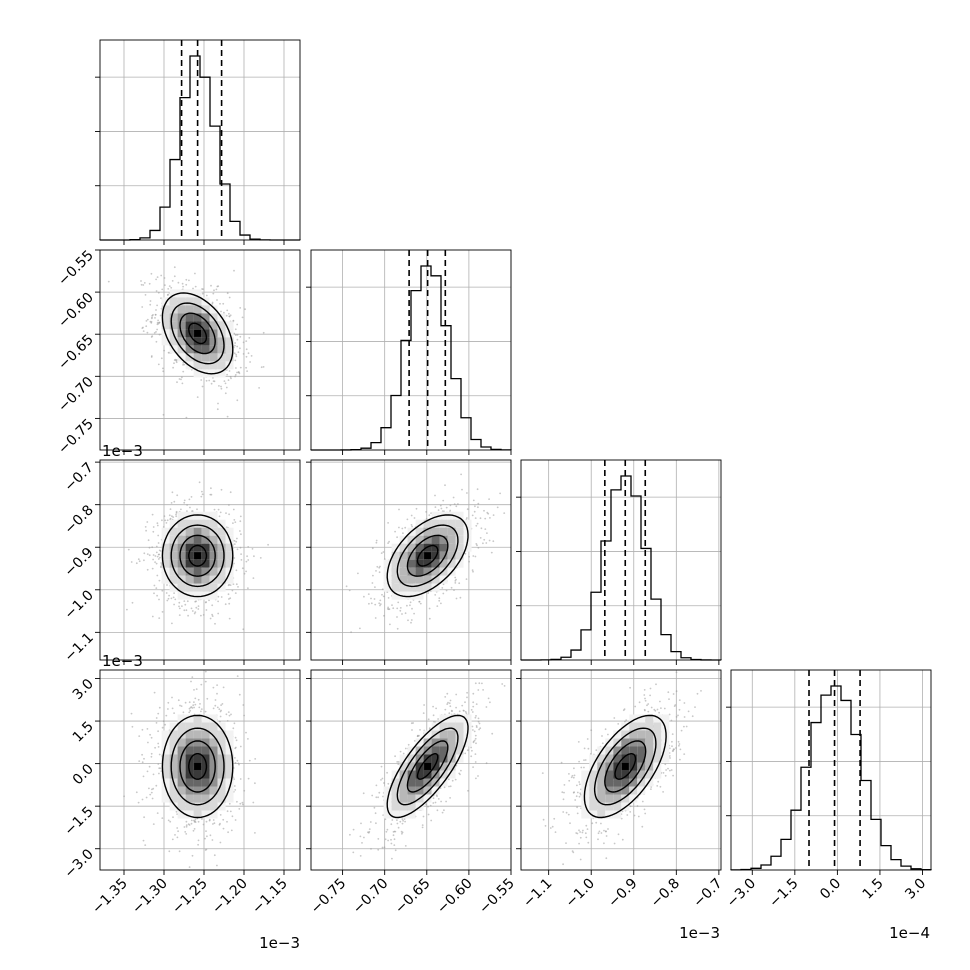 The image size is (970, 970). What do you see at coordinates (200, 350) in the screenshot?
I see `panel-frame` at bounding box center [200, 350].